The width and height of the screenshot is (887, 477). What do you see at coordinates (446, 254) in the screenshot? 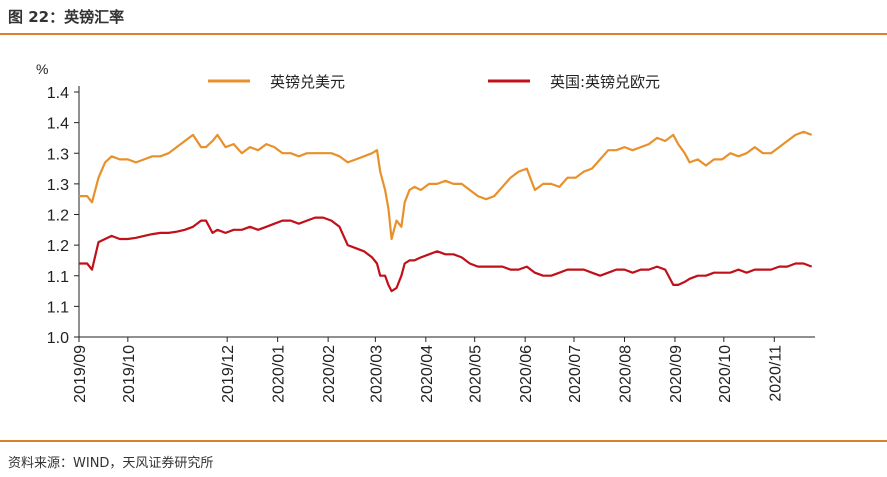
I see `series-line-gbp-eur` at bounding box center [446, 254].